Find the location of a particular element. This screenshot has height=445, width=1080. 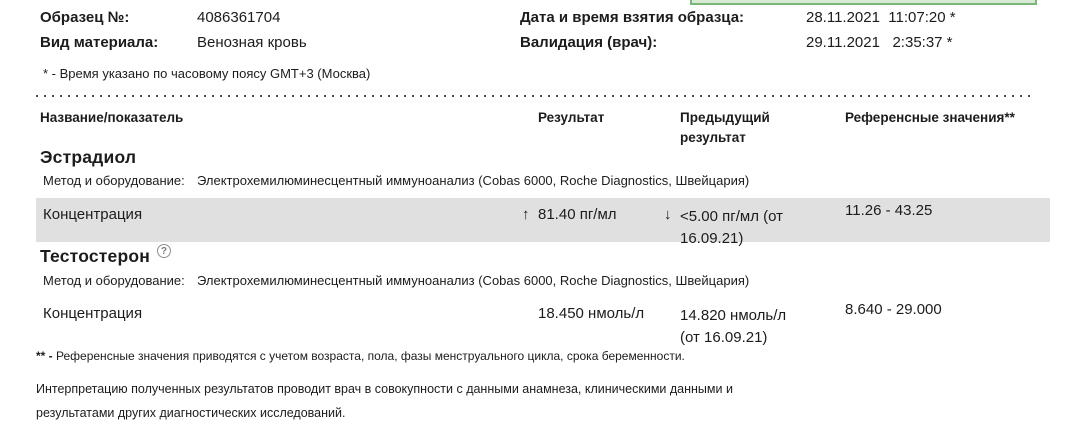

sample-number-label: Образец №: is located at coordinates (85, 17).